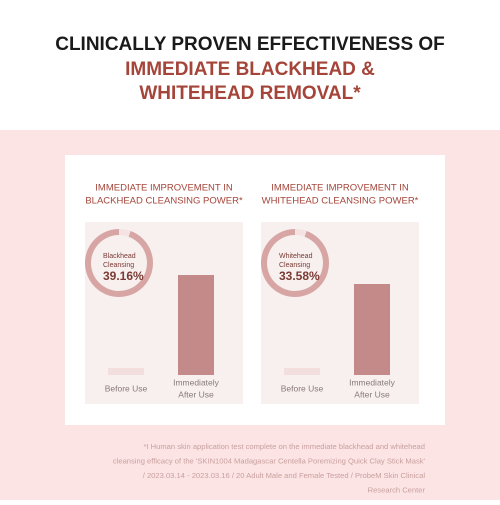  Describe the element at coordinates (250, 93) in the screenshot. I see `subtitle: WHITEHEAD REMOVAL*` at that location.